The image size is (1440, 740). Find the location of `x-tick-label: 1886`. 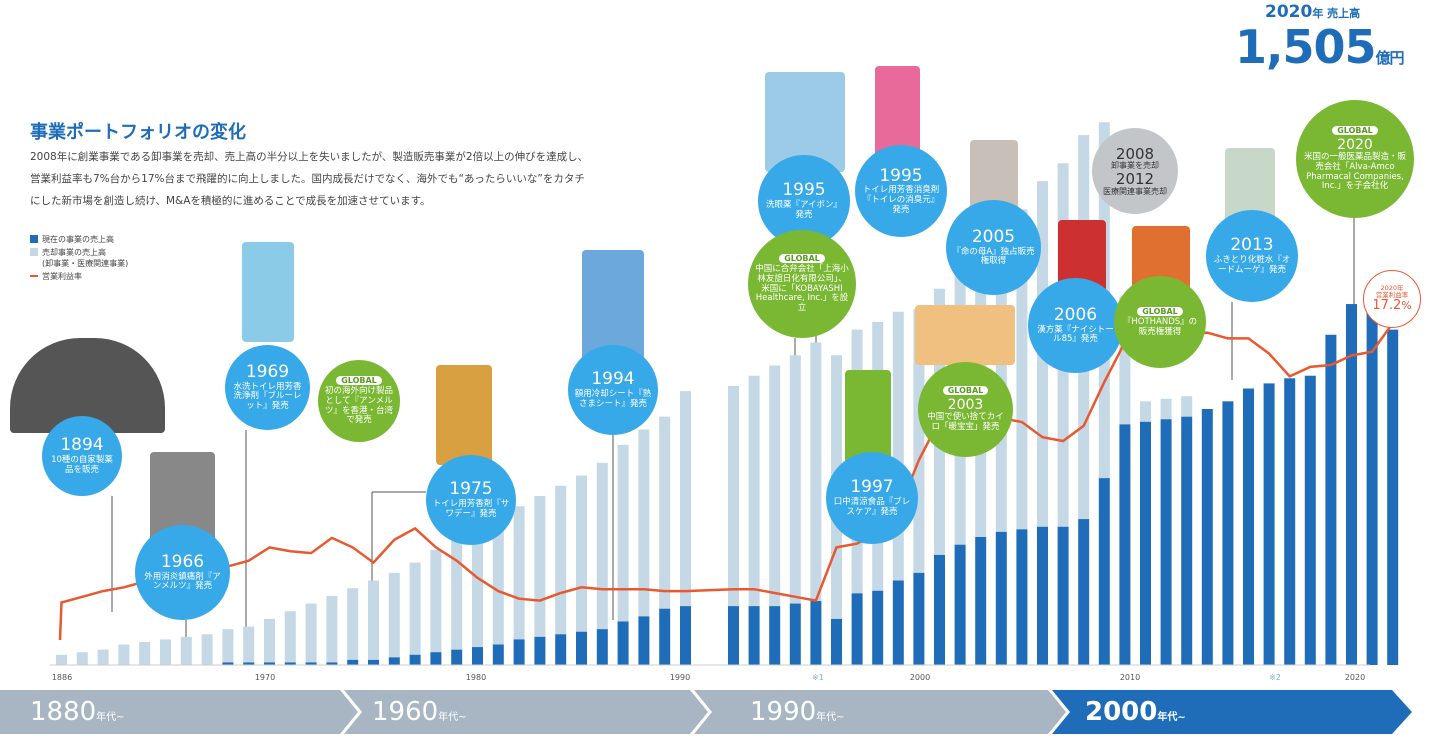

x-tick-label: 1886 is located at coordinates (62, 677).